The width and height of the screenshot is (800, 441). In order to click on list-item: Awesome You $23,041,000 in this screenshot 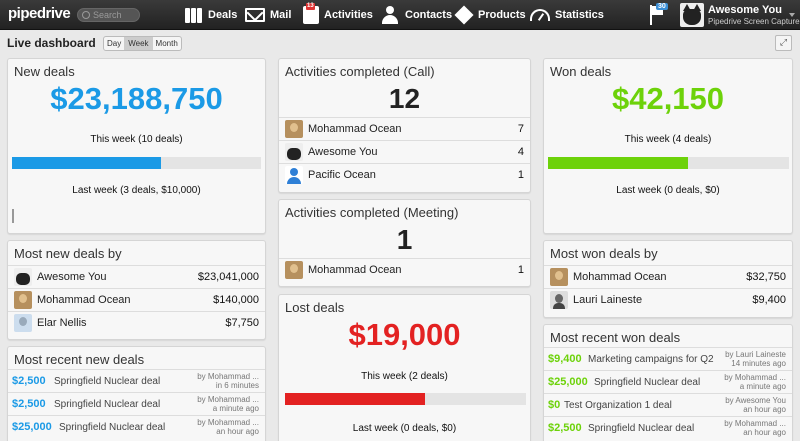, I will do `click(136, 276)`.